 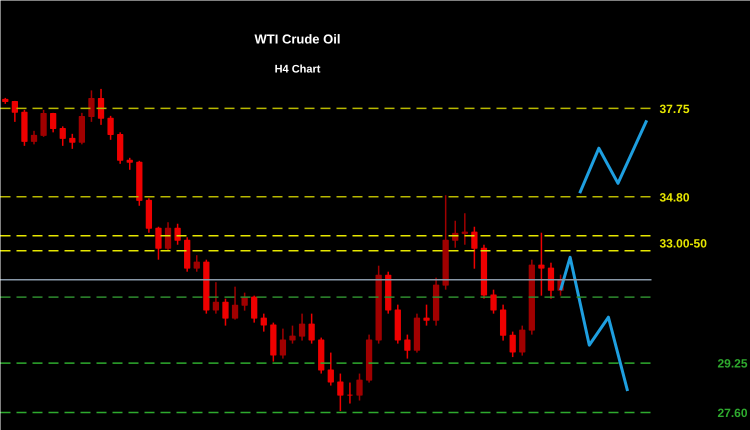 What do you see at coordinates (733, 413) in the screenshot?
I see `y2-tick-label: 27.60` at bounding box center [733, 413].